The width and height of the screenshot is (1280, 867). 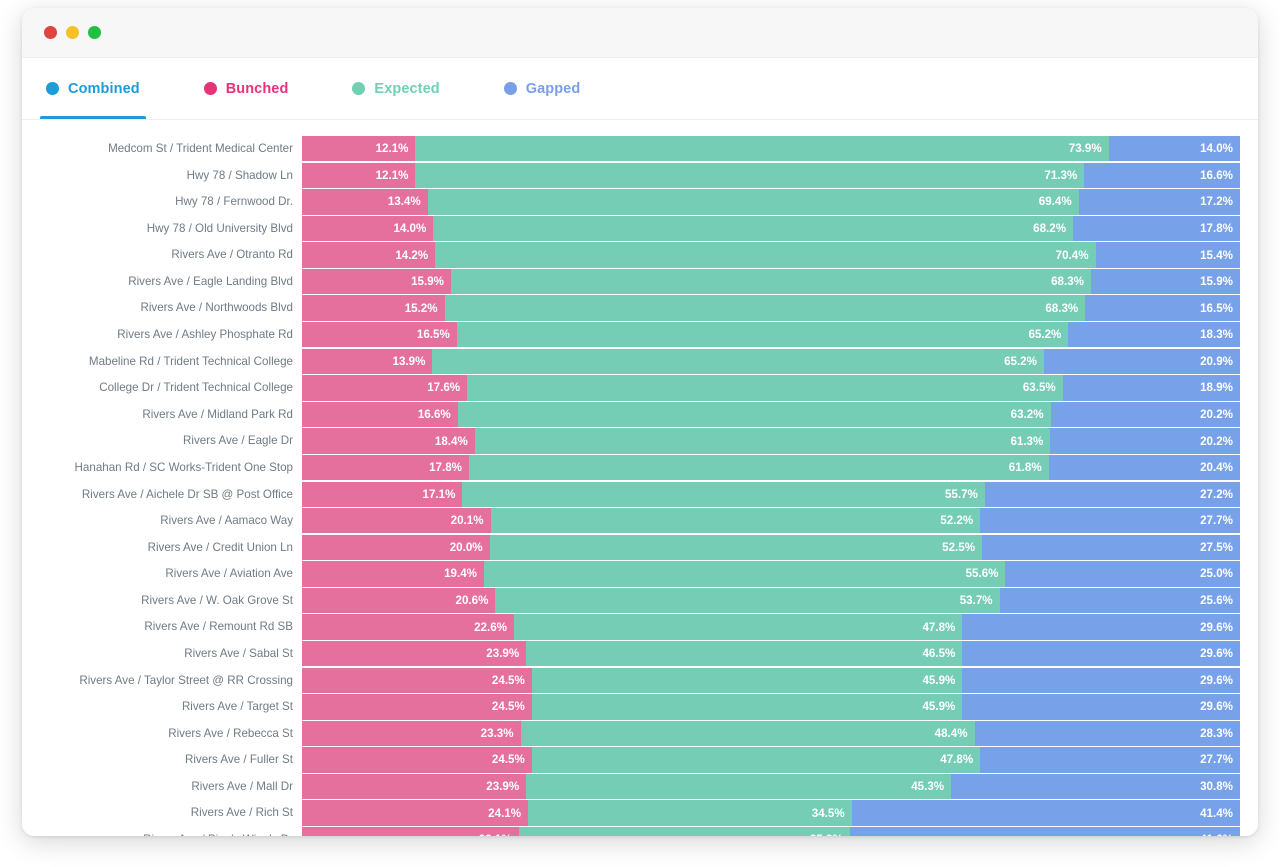 I want to click on bar-segment-expected: 61.3%, so click(x=762, y=441).